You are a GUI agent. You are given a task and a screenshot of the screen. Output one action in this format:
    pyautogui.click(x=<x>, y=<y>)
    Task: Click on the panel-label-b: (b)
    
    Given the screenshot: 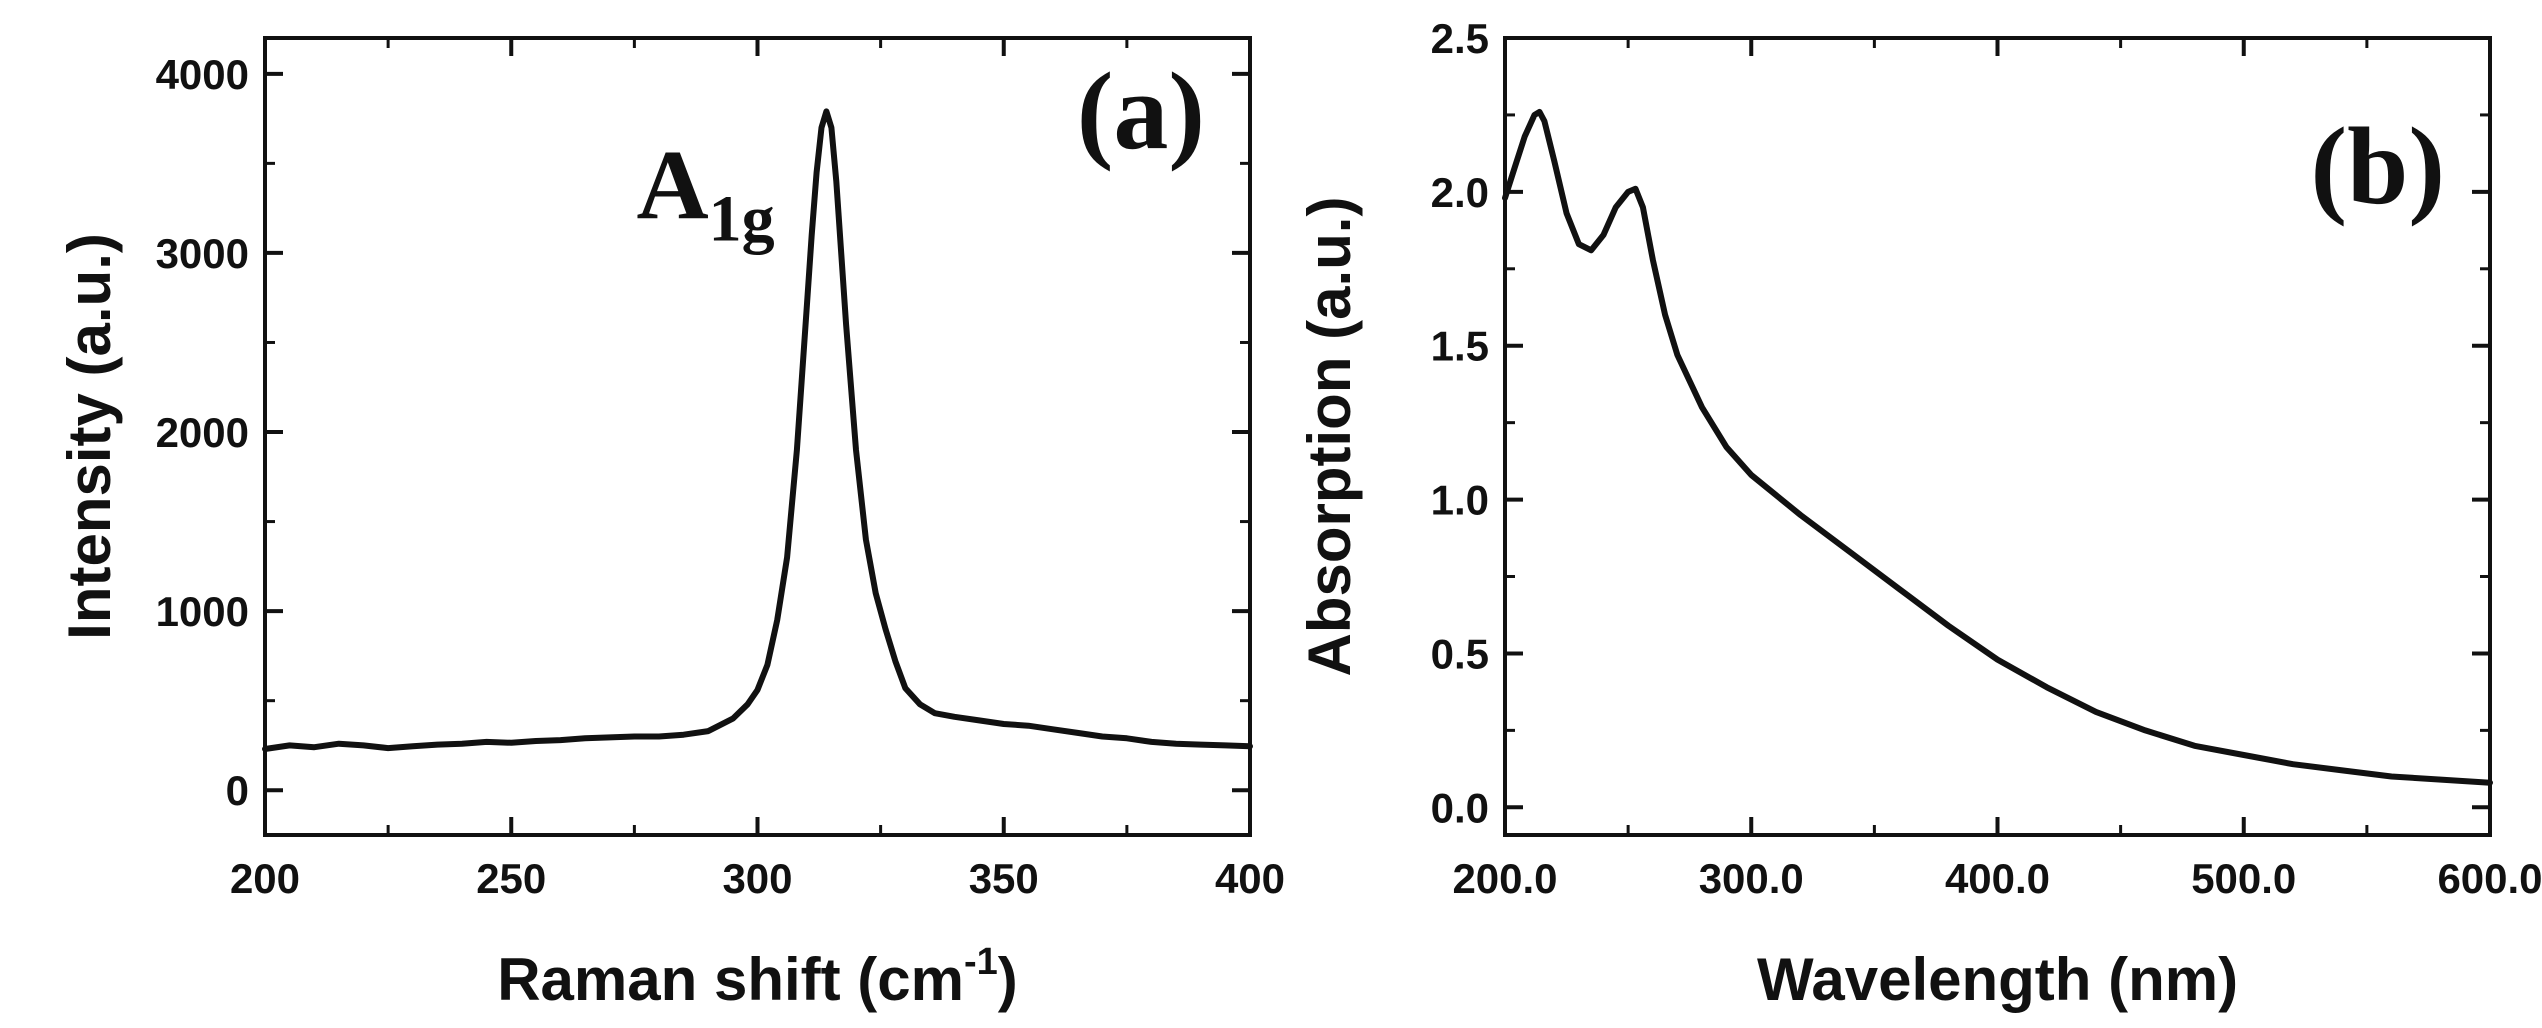 What is the action you would take?
    pyautogui.click(x=2378, y=166)
    